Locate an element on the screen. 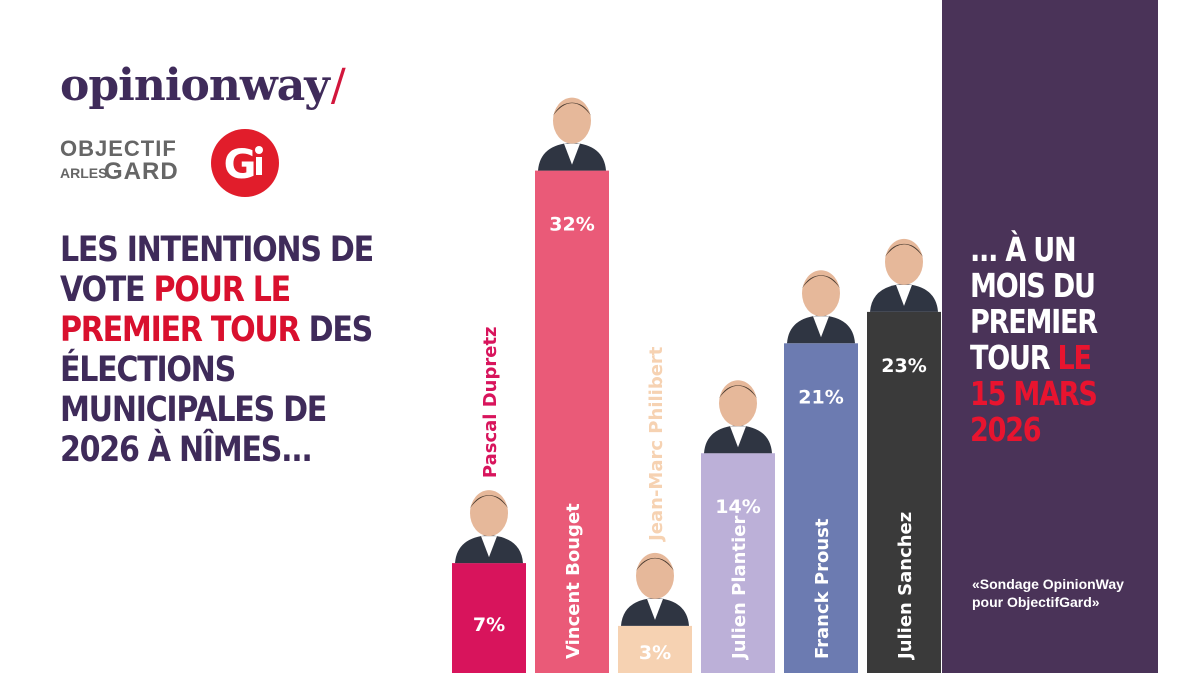 This screenshot has height=673, width=1200. right-text-part-1: ... À UN MOIS DU PREMIER TOUR is located at coordinates (1034, 303).